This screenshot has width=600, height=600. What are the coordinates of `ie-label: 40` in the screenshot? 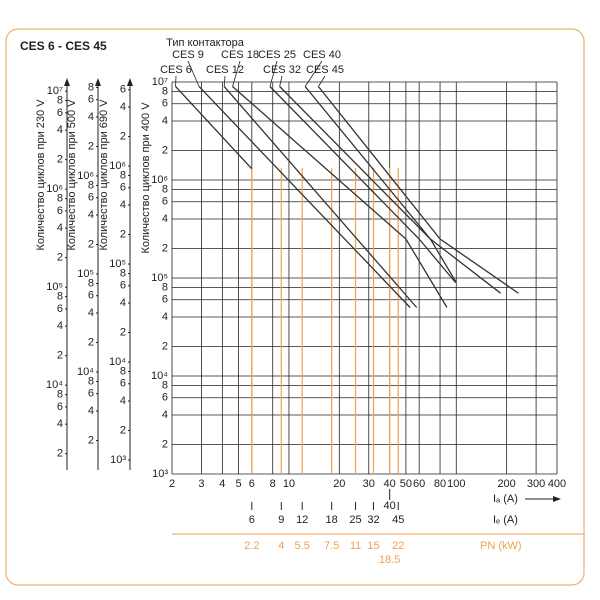 It's located at (390, 506).